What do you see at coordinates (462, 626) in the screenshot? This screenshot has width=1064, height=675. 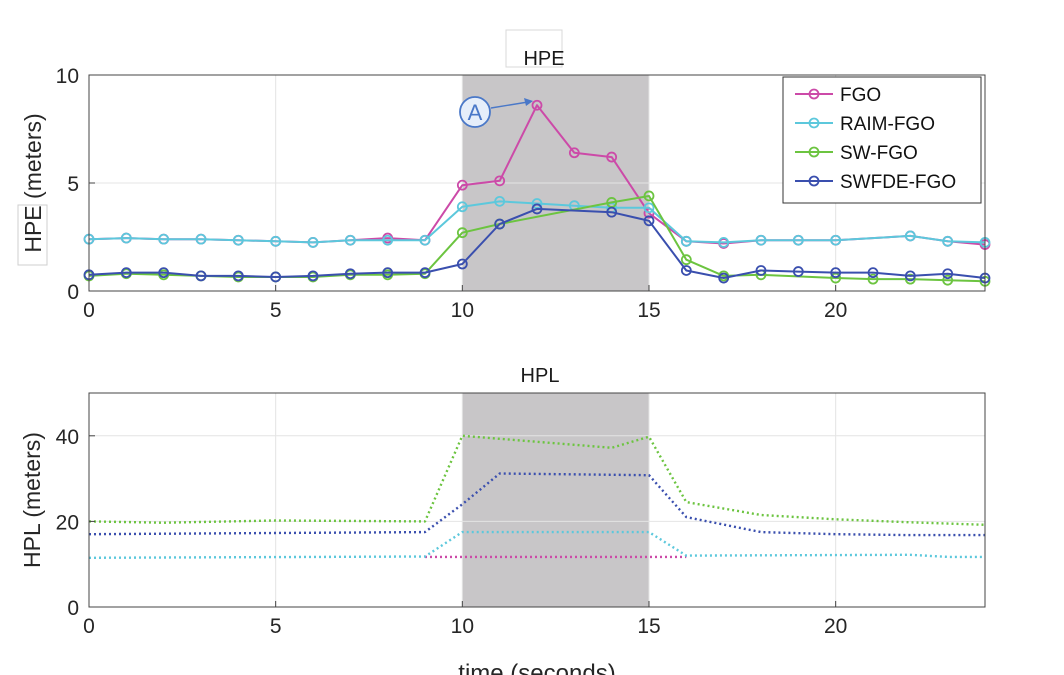 I see `hpl-x-tick-label: 10` at bounding box center [462, 626].